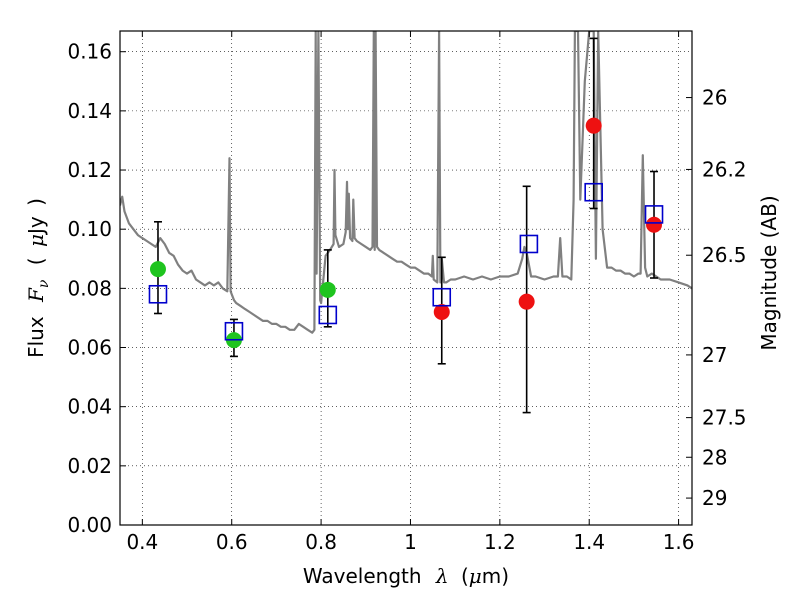 The width and height of the screenshot is (800, 600). I want to click on x-tick-label: 0.4, so click(142, 542).